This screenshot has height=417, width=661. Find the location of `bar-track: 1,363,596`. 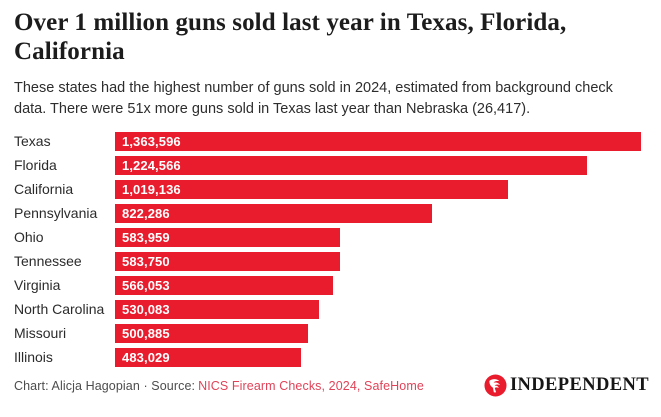

bar-track: 1,363,596 is located at coordinates (378, 141).